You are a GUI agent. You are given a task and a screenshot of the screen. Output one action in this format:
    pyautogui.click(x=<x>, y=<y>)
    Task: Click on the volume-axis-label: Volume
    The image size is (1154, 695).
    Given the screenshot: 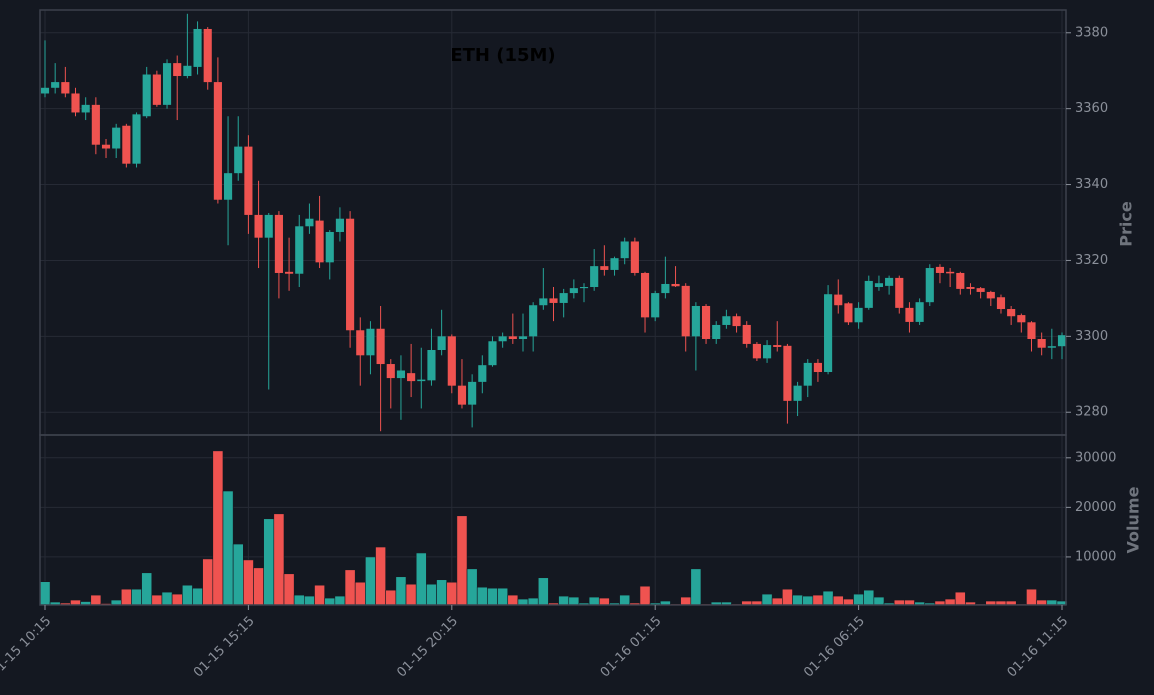 What is the action you would take?
    pyautogui.click(x=1133, y=519)
    